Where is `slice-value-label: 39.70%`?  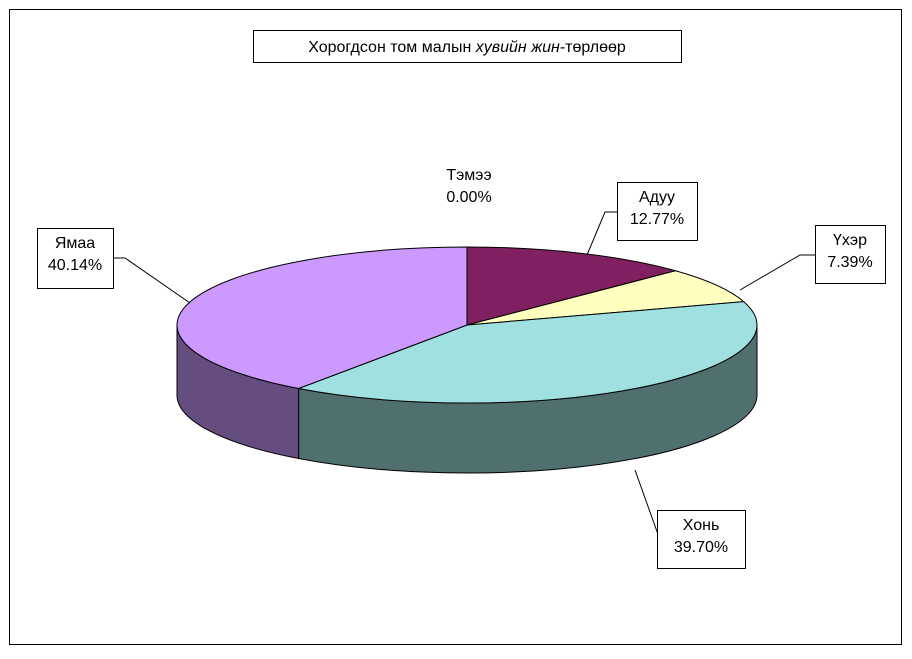
slice-value-label: 39.70% is located at coordinates (701, 547).